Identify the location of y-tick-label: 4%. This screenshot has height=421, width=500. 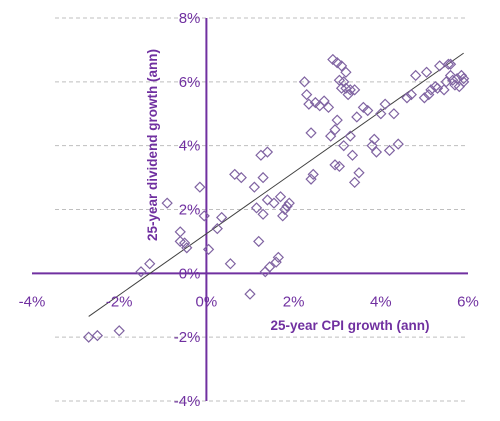
(190, 146).